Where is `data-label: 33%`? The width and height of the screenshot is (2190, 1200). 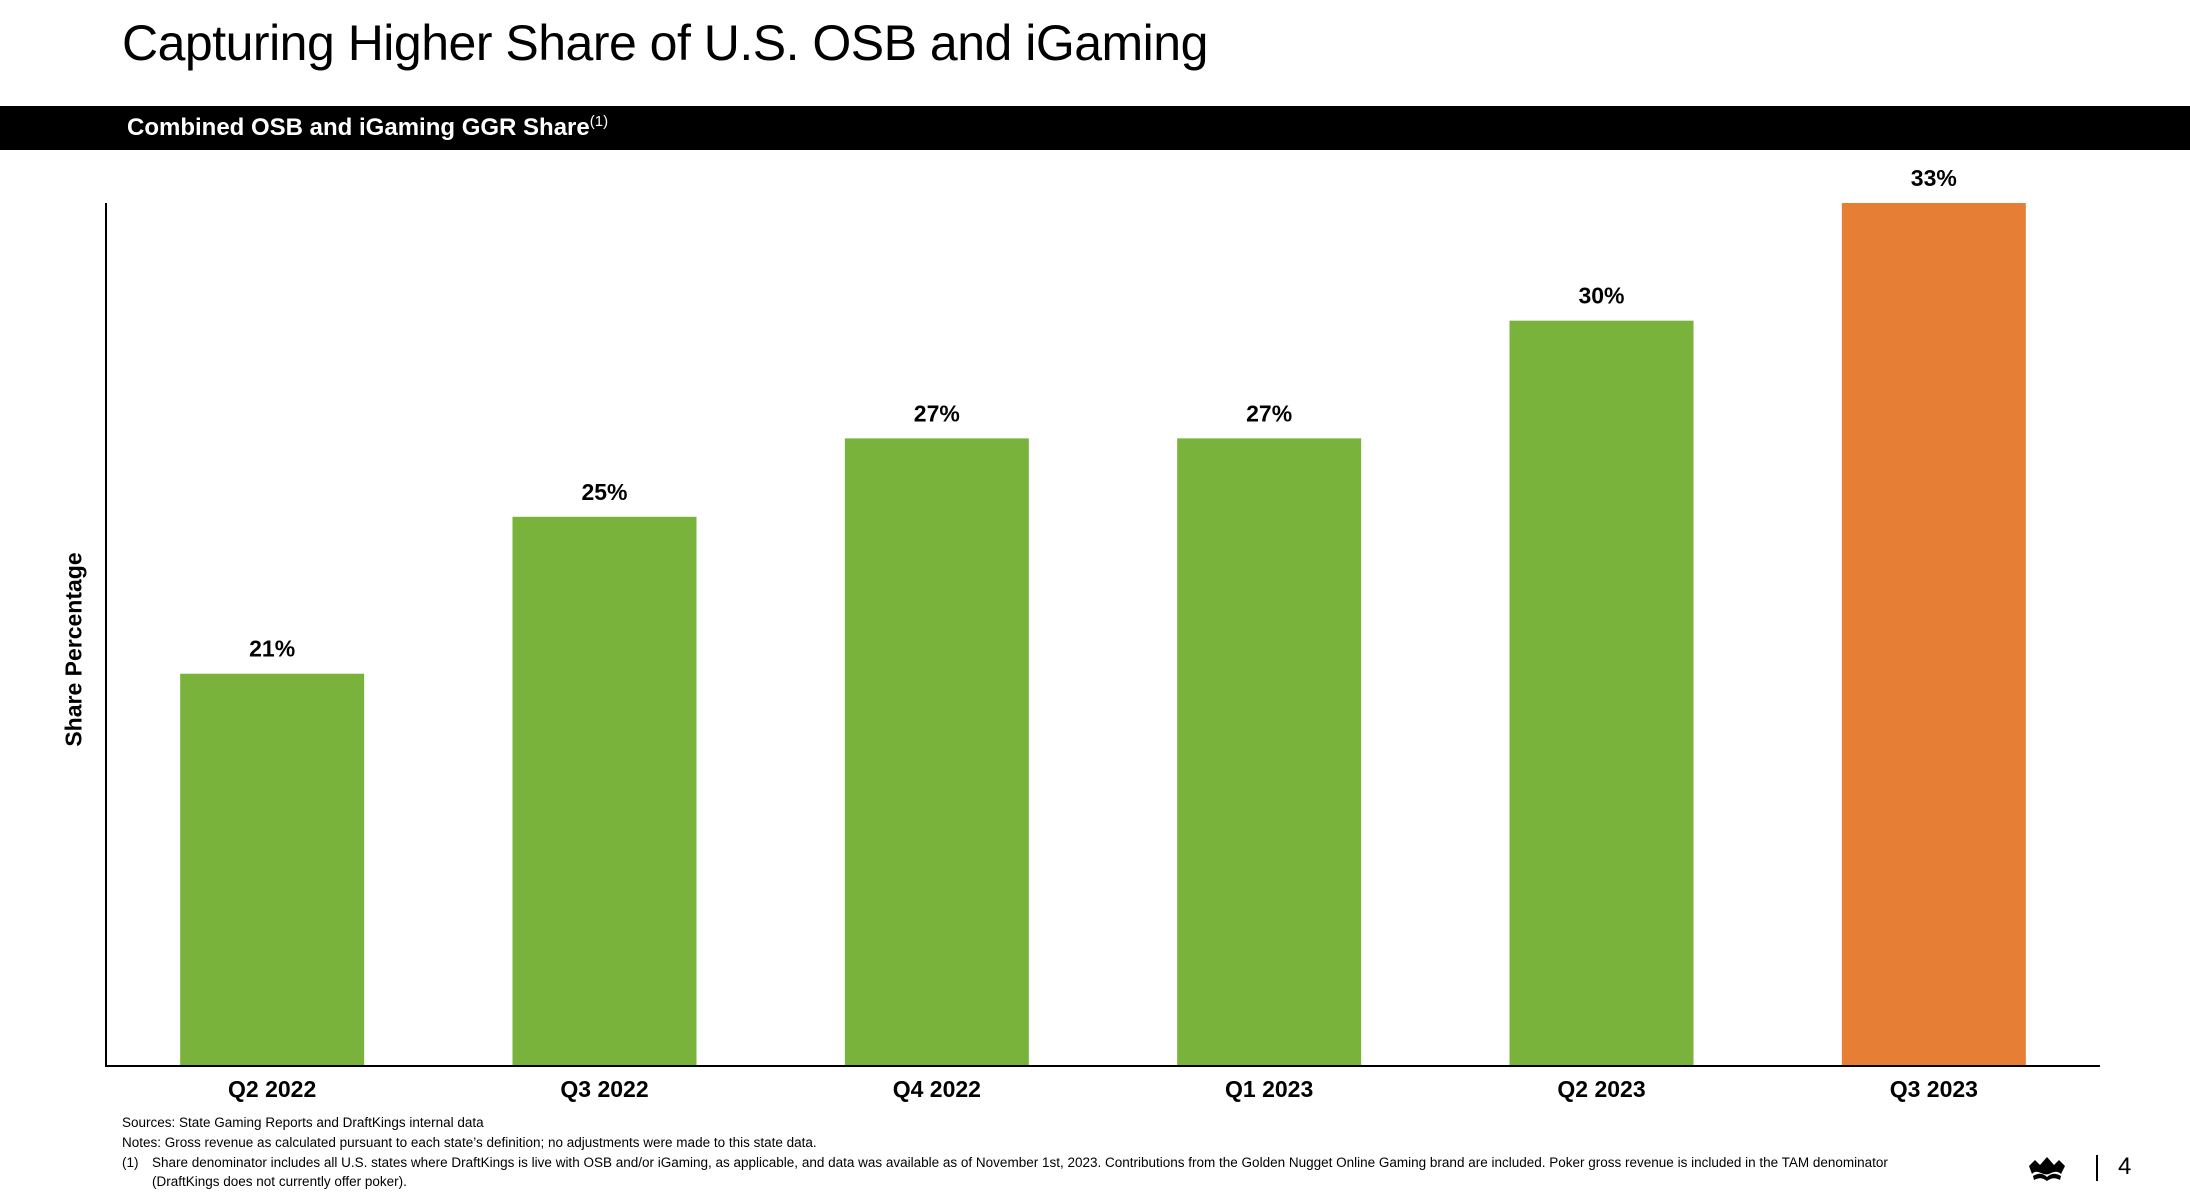 data-label: 33% is located at coordinates (1934, 178).